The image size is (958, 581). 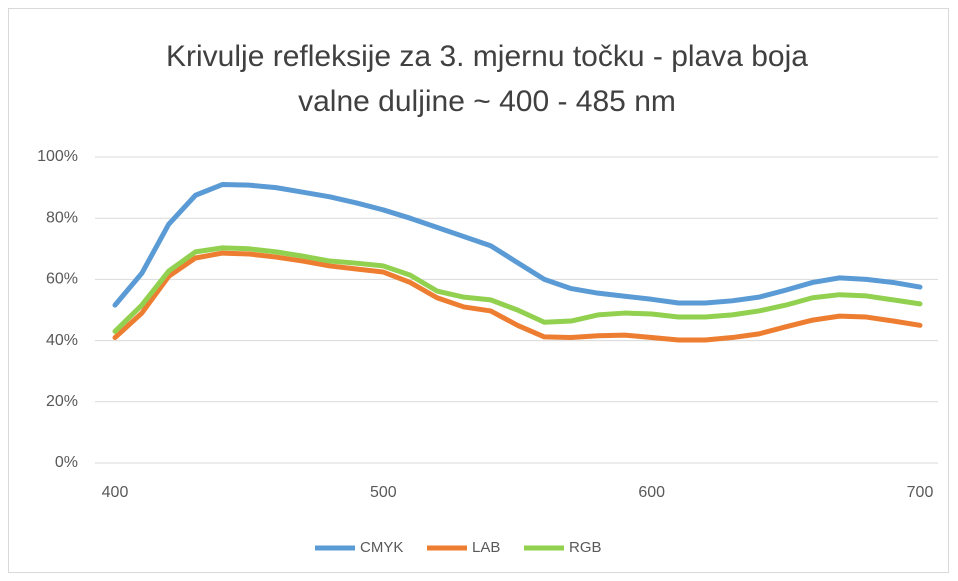 I want to click on x-tick-label: 500, so click(x=383, y=492).